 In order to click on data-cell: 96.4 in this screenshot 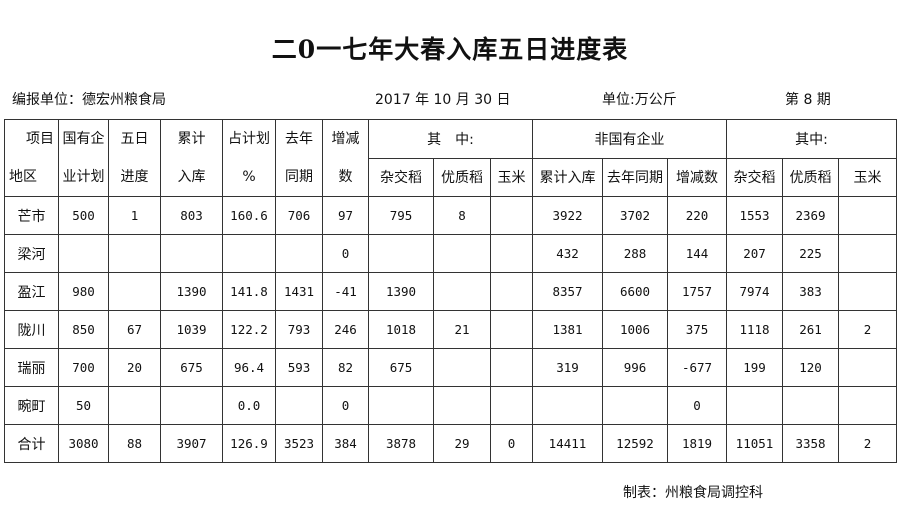, I will do `click(249, 367)`.